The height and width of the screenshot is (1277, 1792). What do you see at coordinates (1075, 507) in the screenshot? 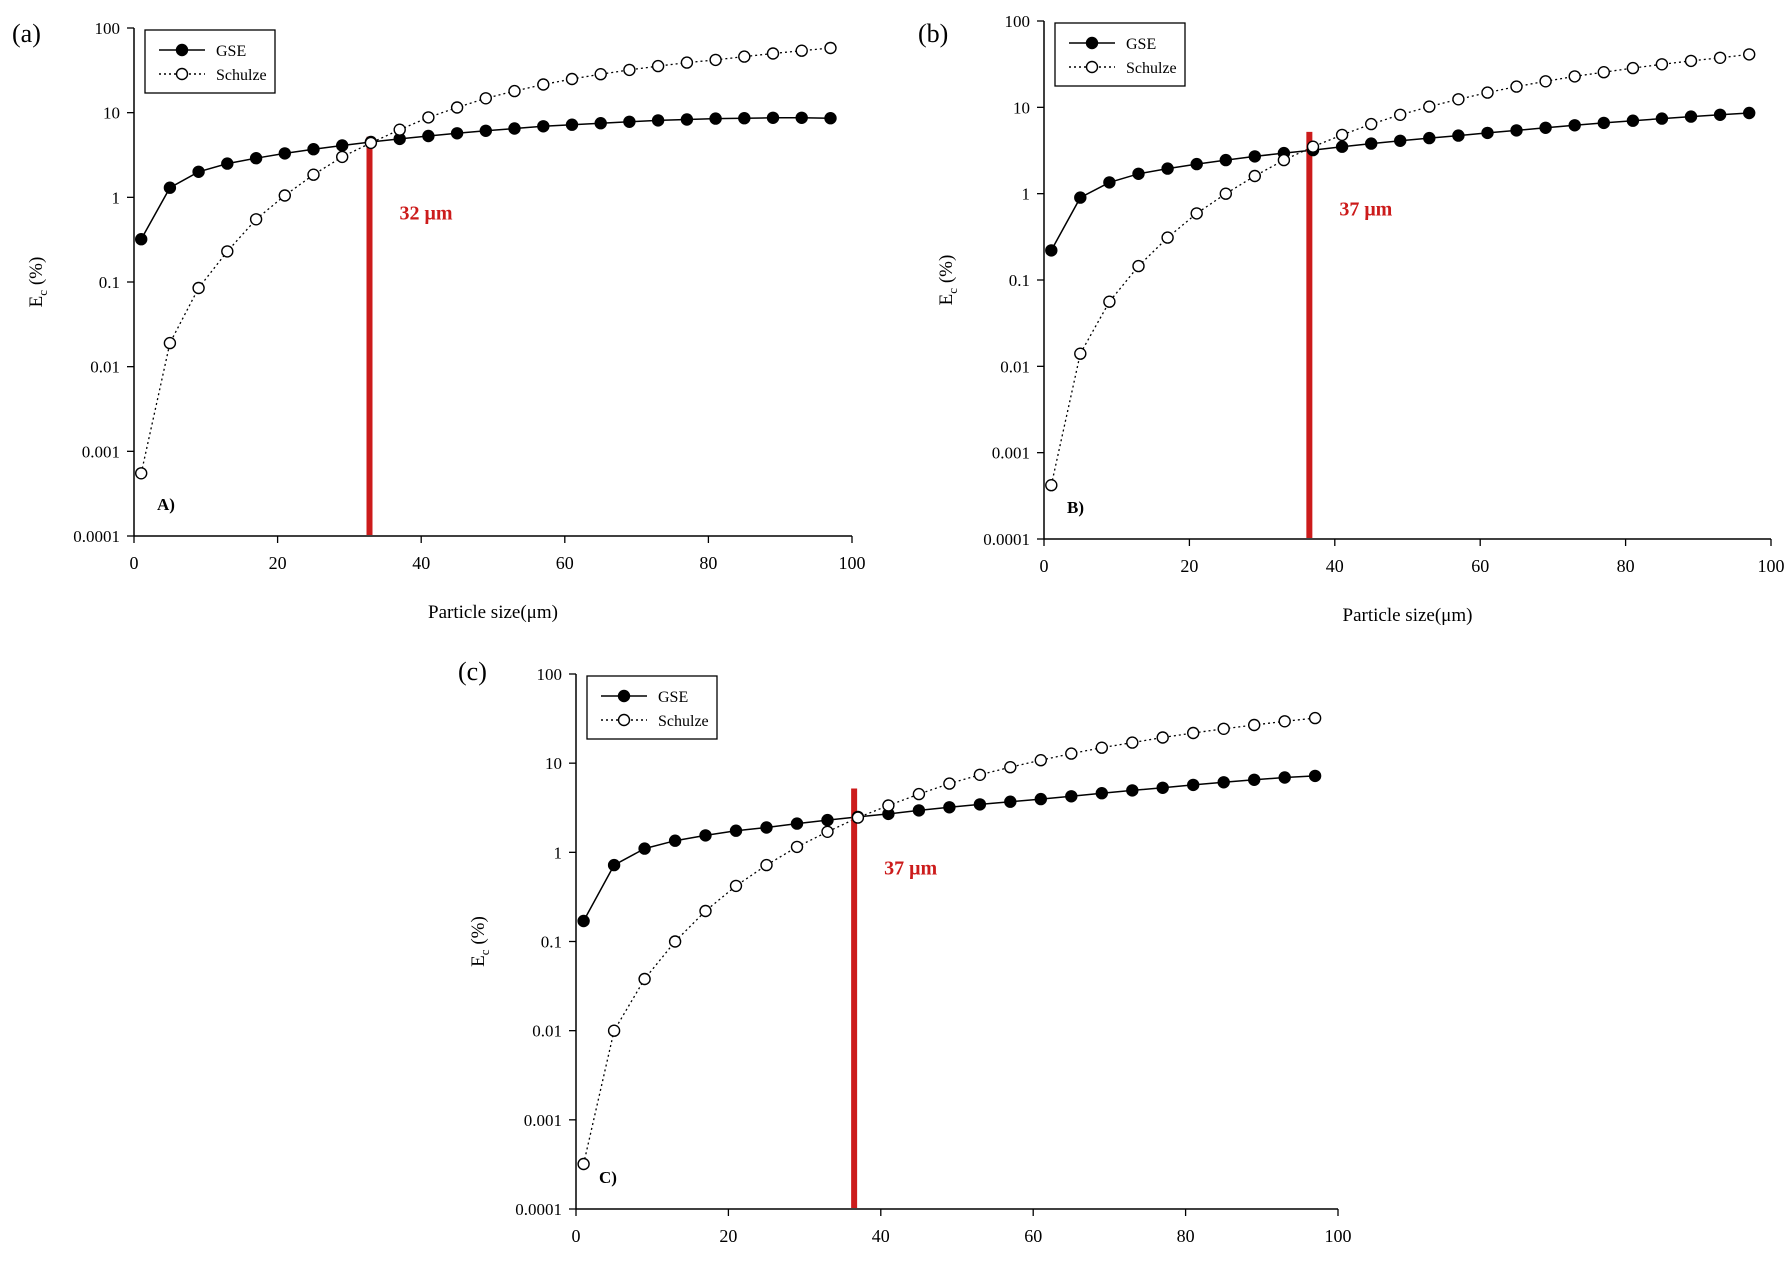
I see `inner-label: B)` at bounding box center [1075, 507].